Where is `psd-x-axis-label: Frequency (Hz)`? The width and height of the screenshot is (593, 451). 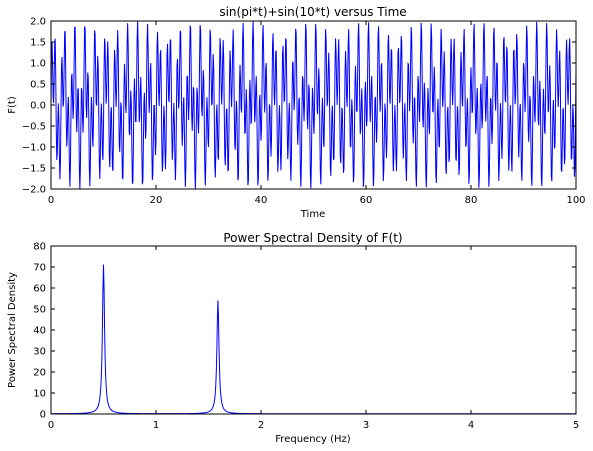
psd-x-axis-label: Frequency (Hz) is located at coordinates (313, 439).